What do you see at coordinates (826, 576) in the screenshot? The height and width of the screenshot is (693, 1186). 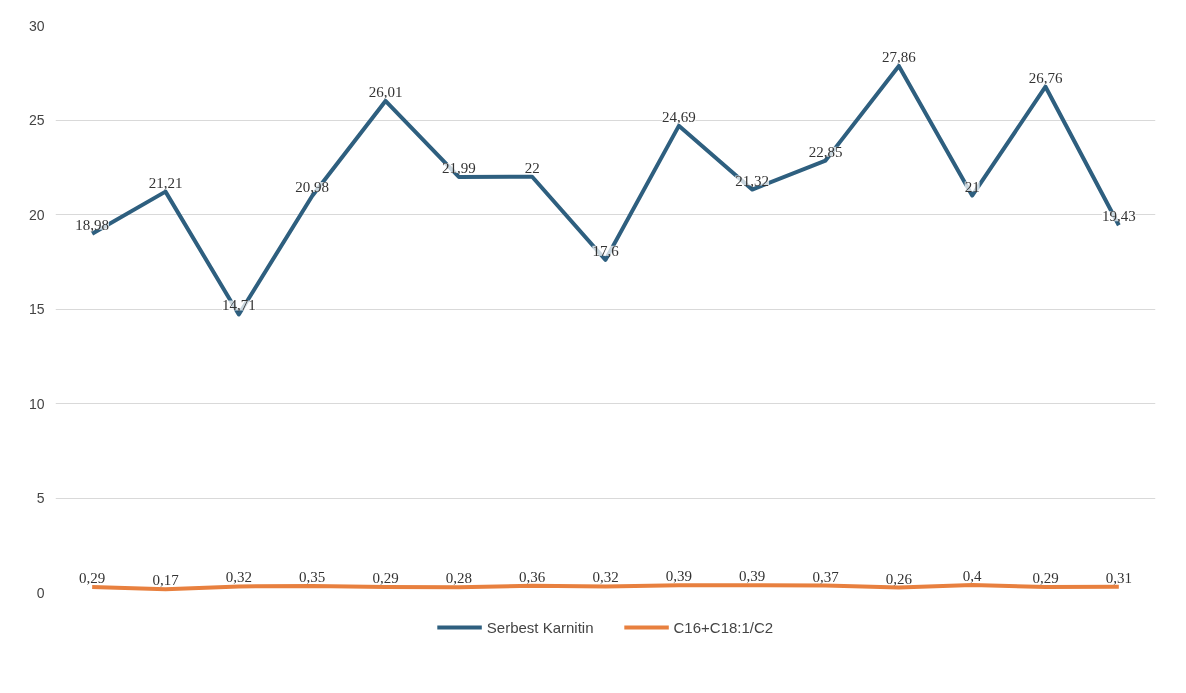 I see `data-label: 0,37` at bounding box center [826, 576].